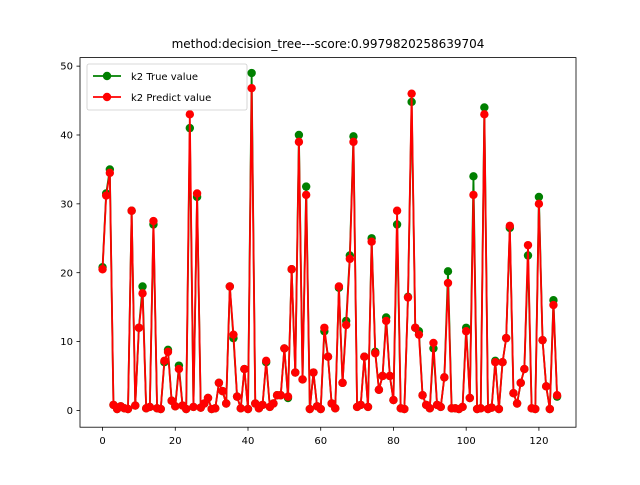 The height and width of the screenshot is (485, 640). I want to click on x-tick-label: 0, so click(102, 441).